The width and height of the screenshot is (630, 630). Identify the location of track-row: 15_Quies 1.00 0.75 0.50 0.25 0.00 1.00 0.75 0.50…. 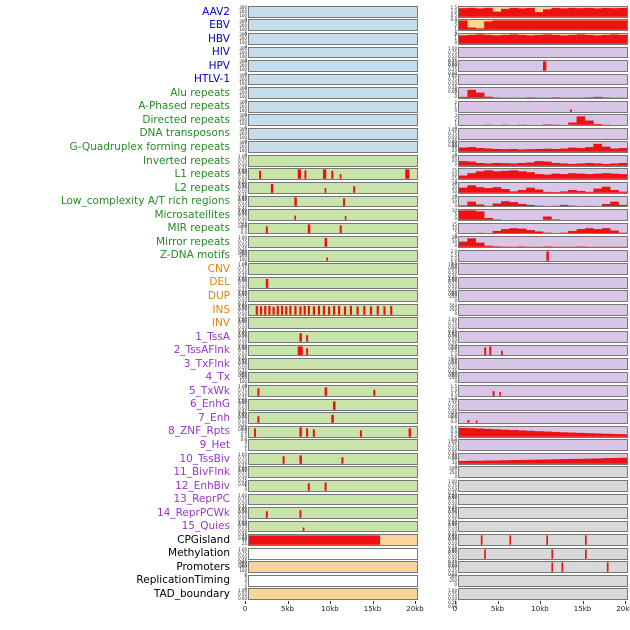
(315, 530).